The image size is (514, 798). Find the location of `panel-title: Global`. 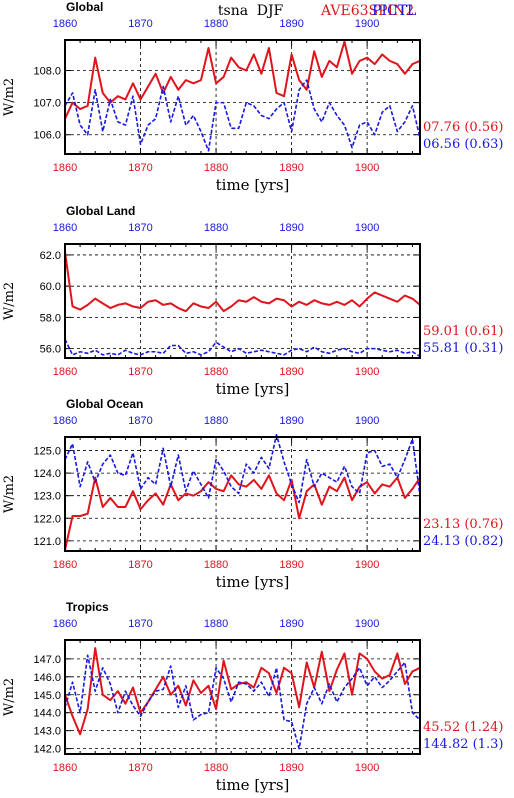

panel-title: Global is located at coordinates (84, 7).